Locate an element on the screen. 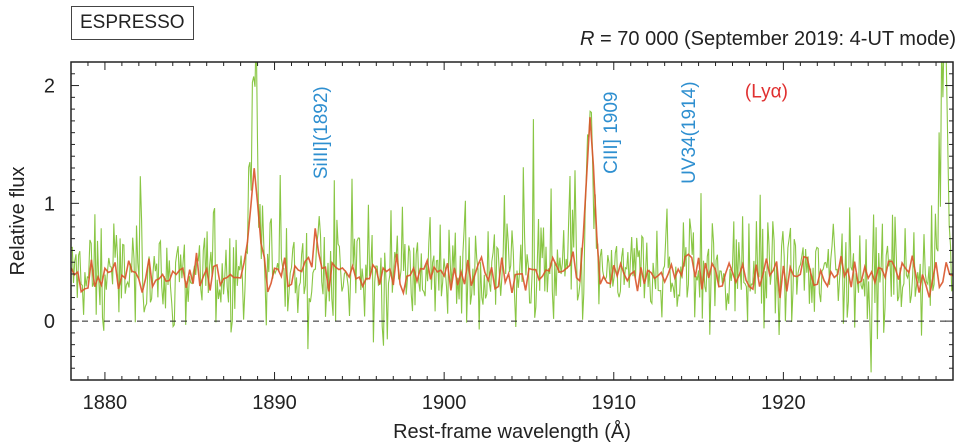  y-tick-label: 0 is located at coordinates (49, 322).